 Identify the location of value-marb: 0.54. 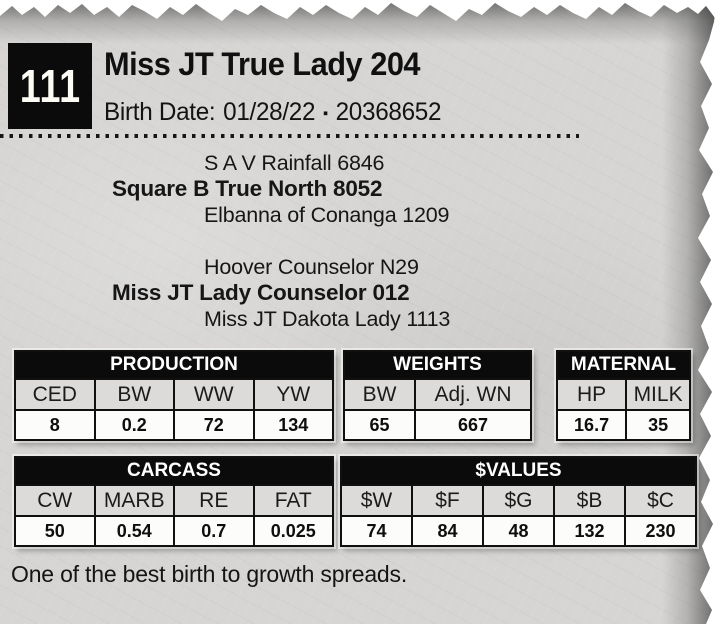
(134, 531).